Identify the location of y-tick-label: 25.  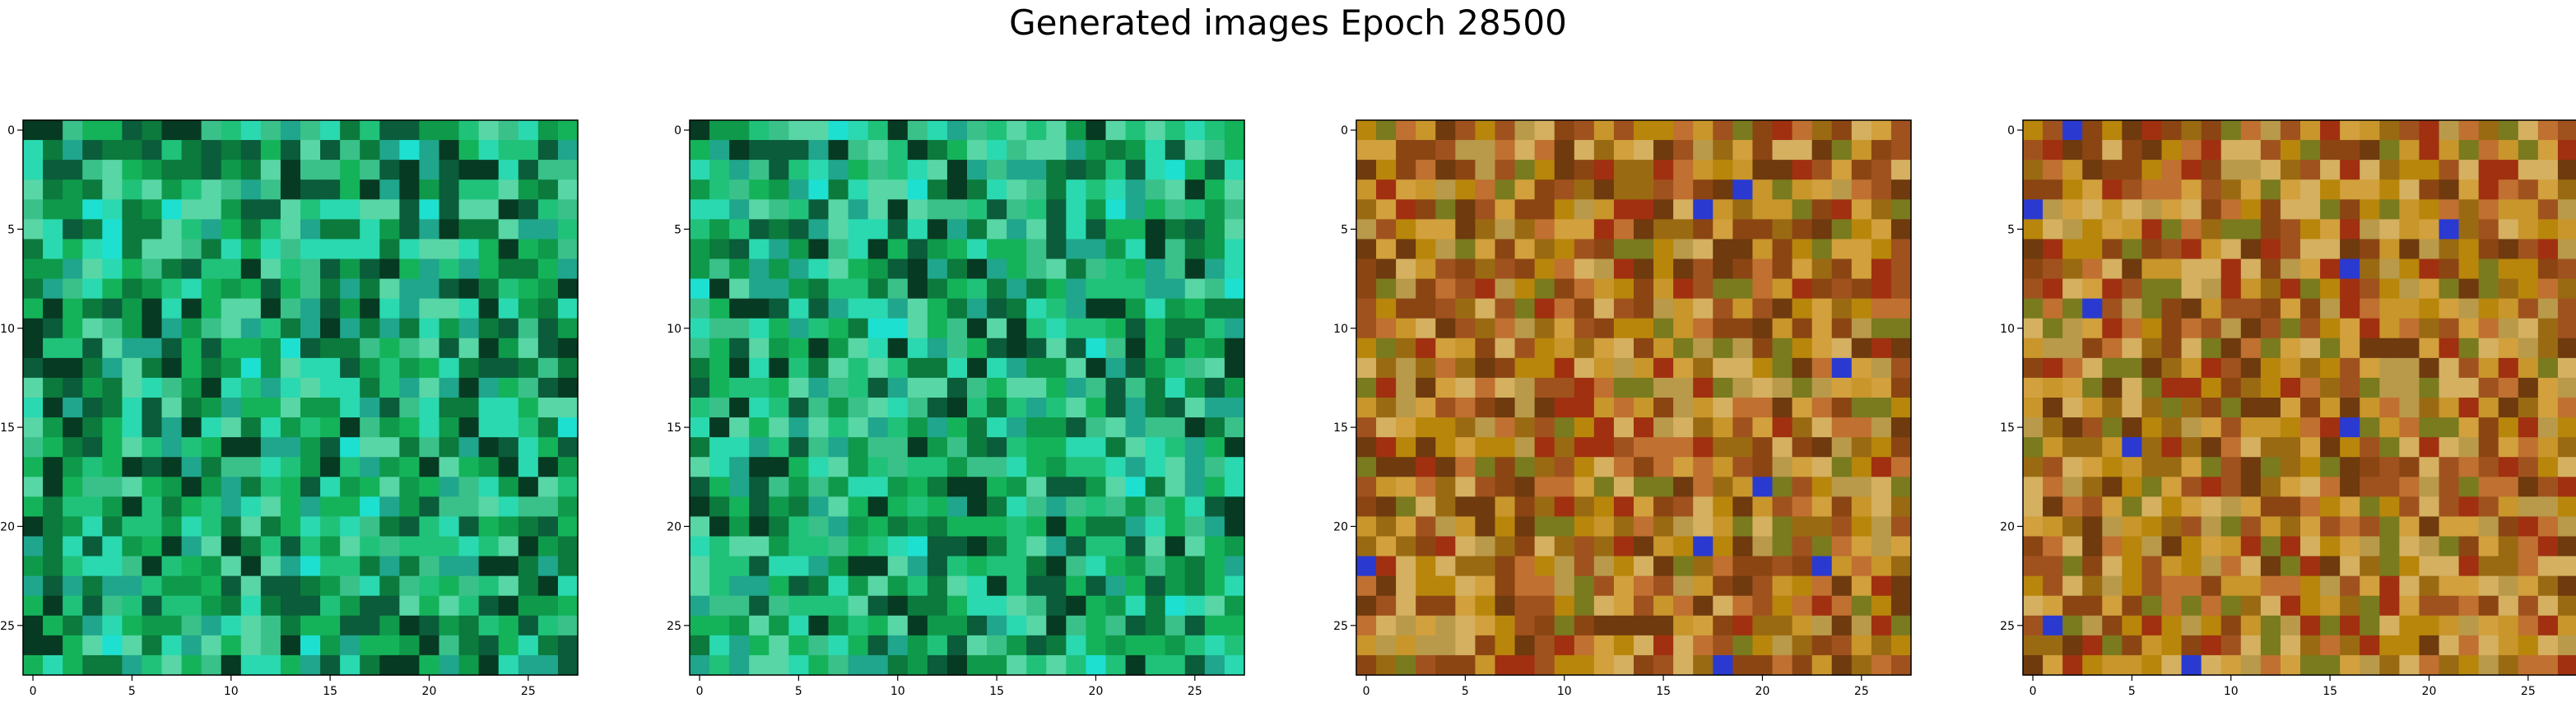
(7, 626).